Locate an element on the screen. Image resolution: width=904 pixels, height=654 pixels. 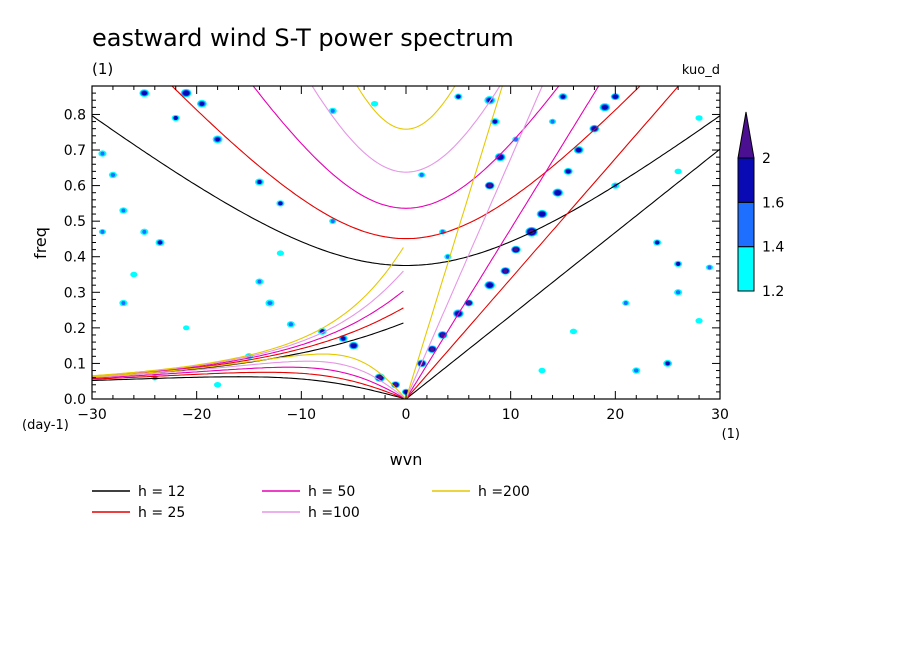
curve-rossby-h200 is located at coordinates (249, 376).